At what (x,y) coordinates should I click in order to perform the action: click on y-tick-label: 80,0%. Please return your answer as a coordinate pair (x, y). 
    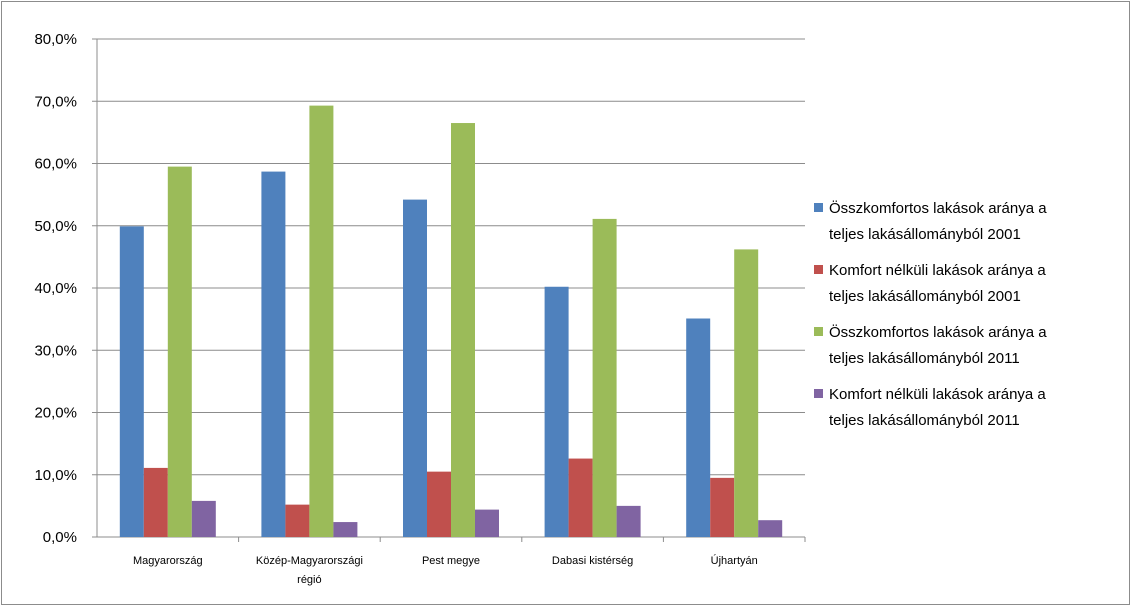
    Looking at the image, I should click on (55, 39).